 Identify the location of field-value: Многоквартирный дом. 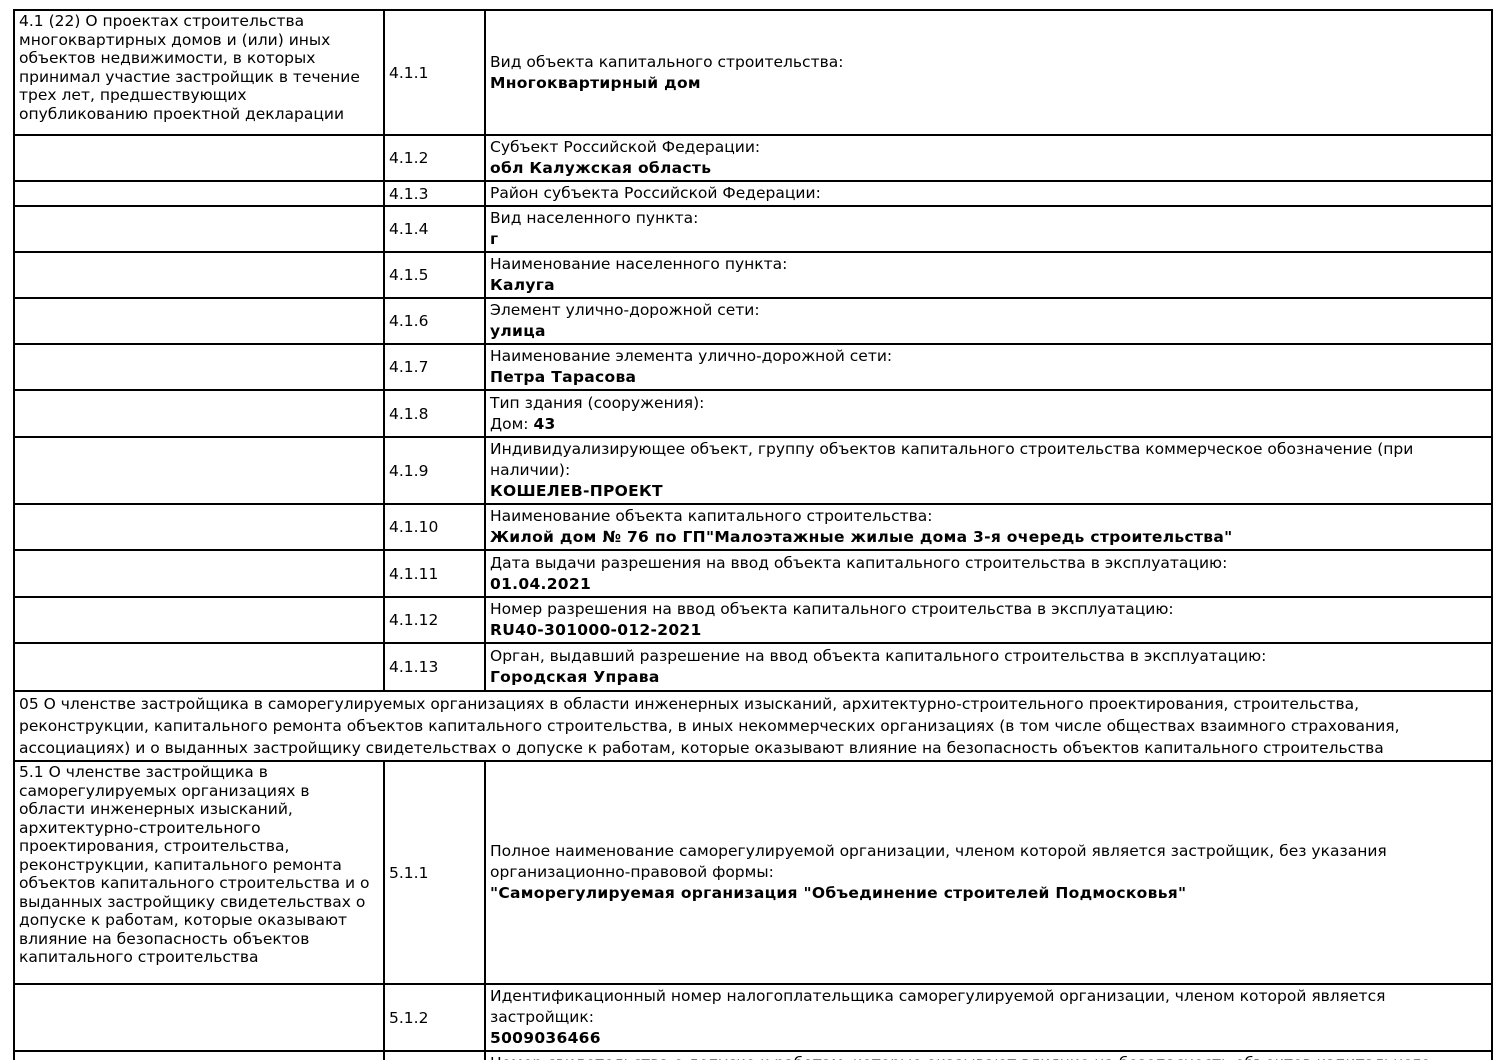
(595, 82).